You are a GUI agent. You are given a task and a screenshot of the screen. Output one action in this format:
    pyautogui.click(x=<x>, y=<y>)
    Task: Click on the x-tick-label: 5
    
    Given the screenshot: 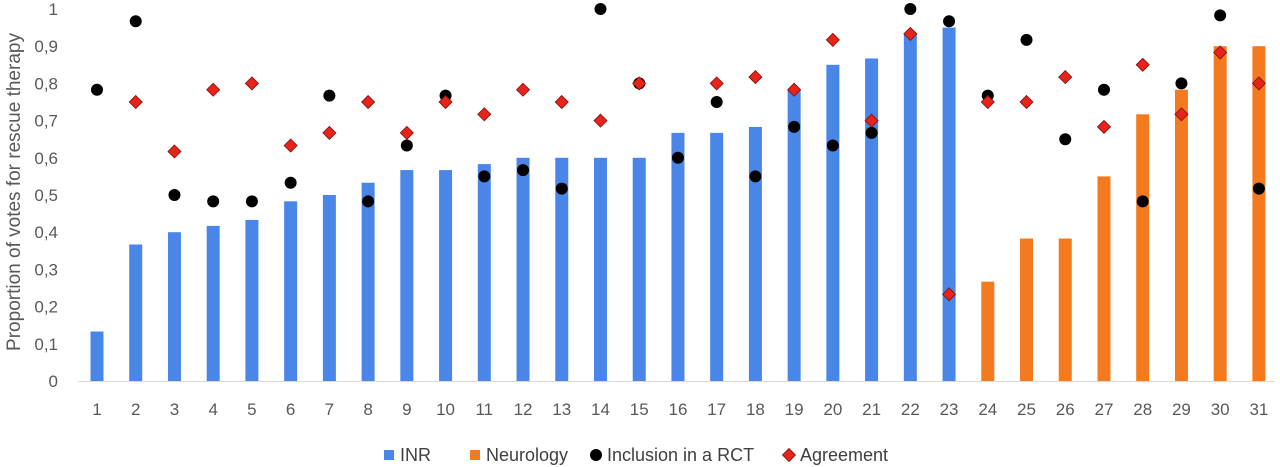 What is the action you would take?
    pyautogui.click(x=251, y=409)
    